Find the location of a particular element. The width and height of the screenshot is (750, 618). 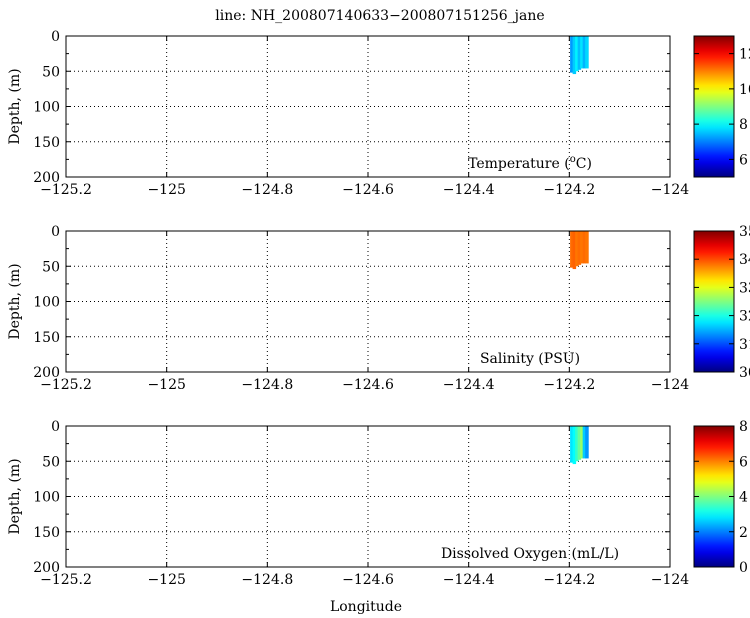

figure-title: line: NH_200807140633−200807151256_jane is located at coordinates (379, 16).